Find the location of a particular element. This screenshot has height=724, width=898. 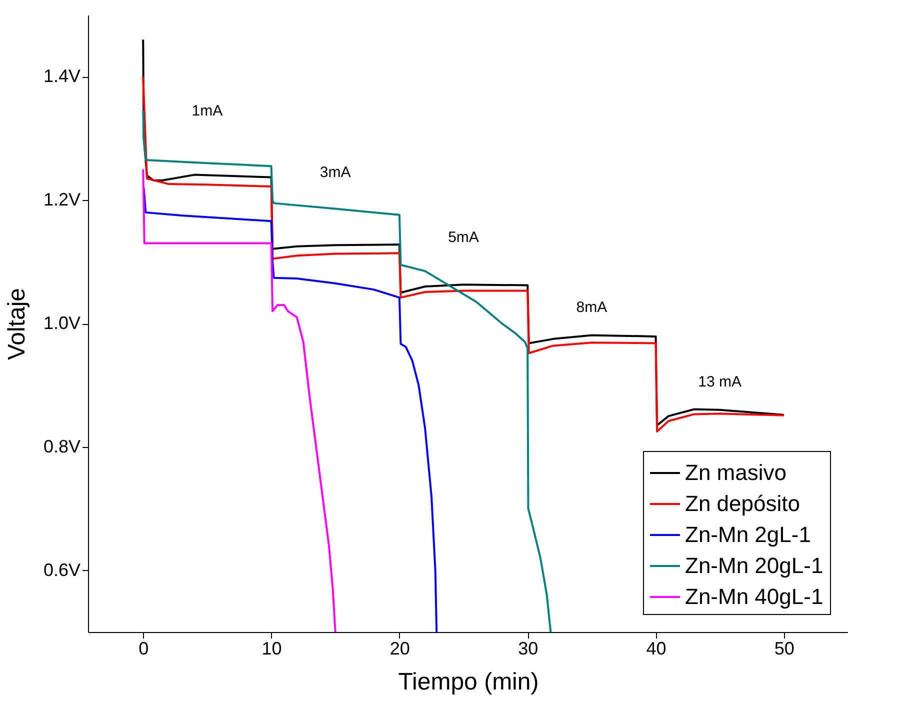

y-axis-title: Voltaje is located at coordinates (16, 324).